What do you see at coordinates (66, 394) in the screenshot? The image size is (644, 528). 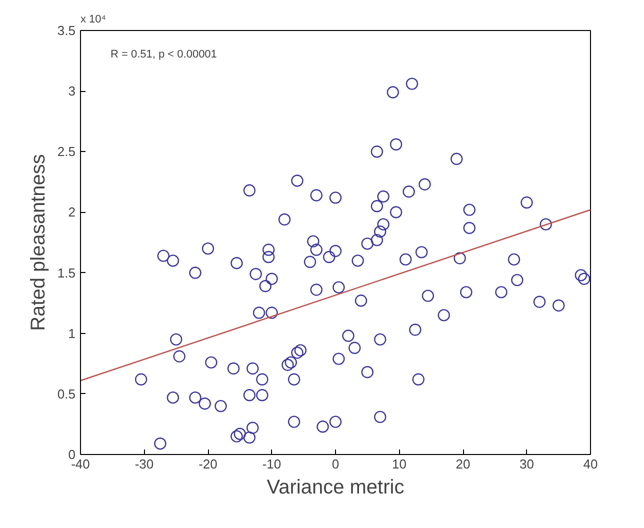 I see `y-tick-label: 0.5` at bounding box center [66, 394].